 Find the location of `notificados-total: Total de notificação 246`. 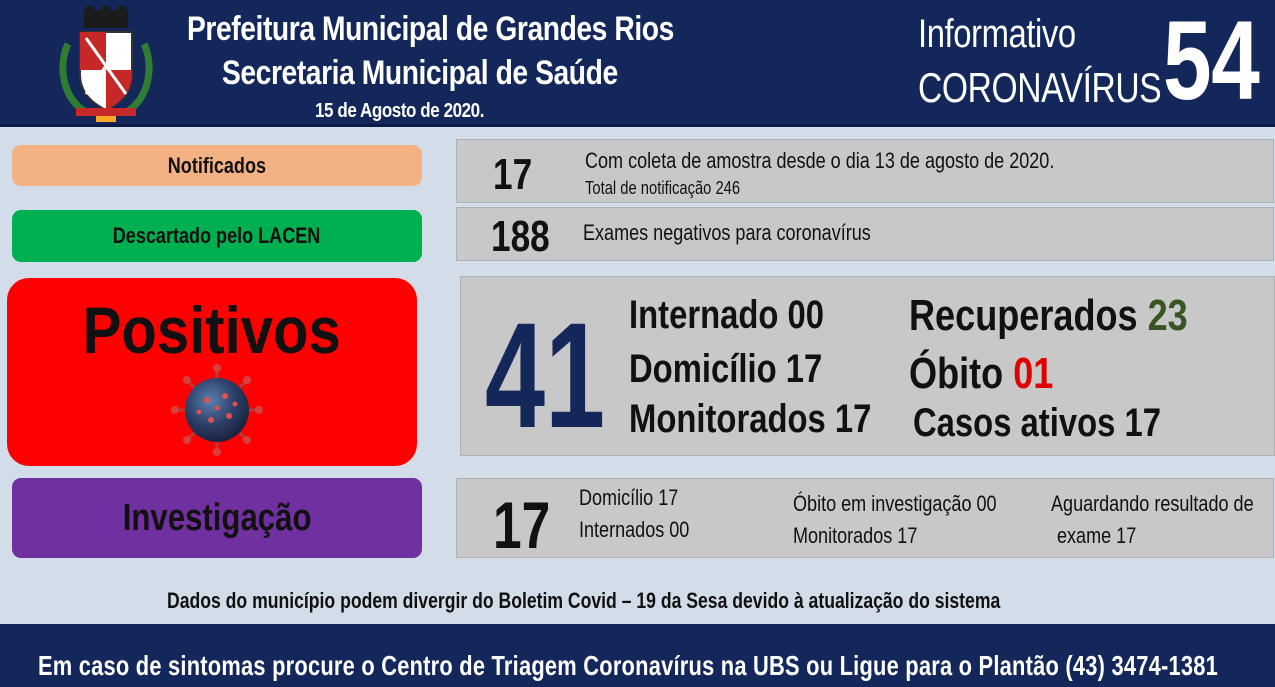

notificados-total: Total de notificação 246 is located at coordinates (663, 188).